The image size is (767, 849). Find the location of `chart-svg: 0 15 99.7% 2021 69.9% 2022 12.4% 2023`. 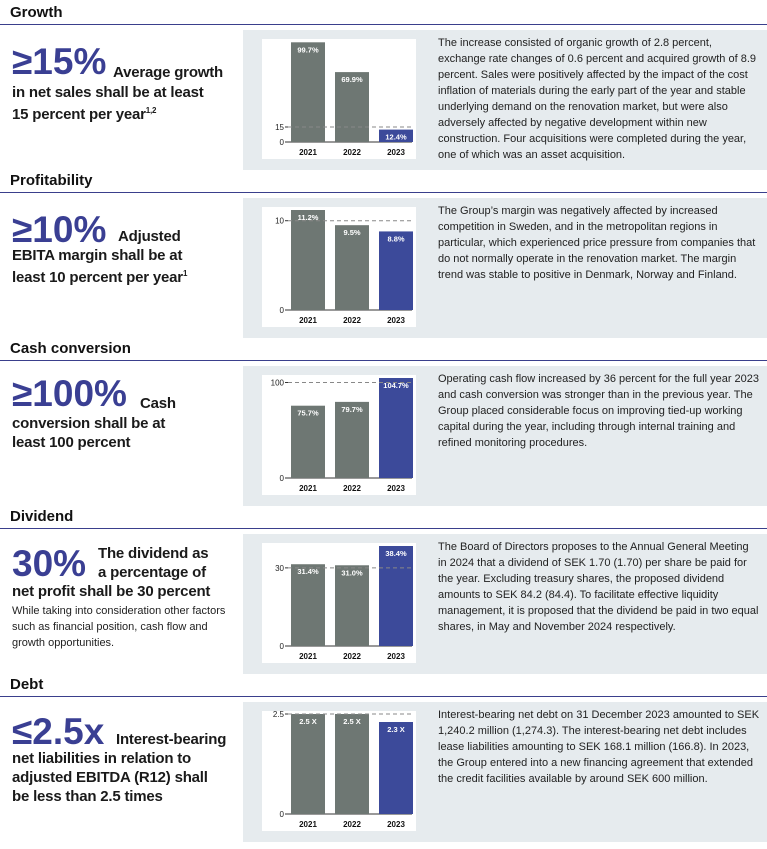

chart-svg: 0 15 99.7% 2021 69.9% 2022 12.4% 2023 is located at coordinates (344, 99).